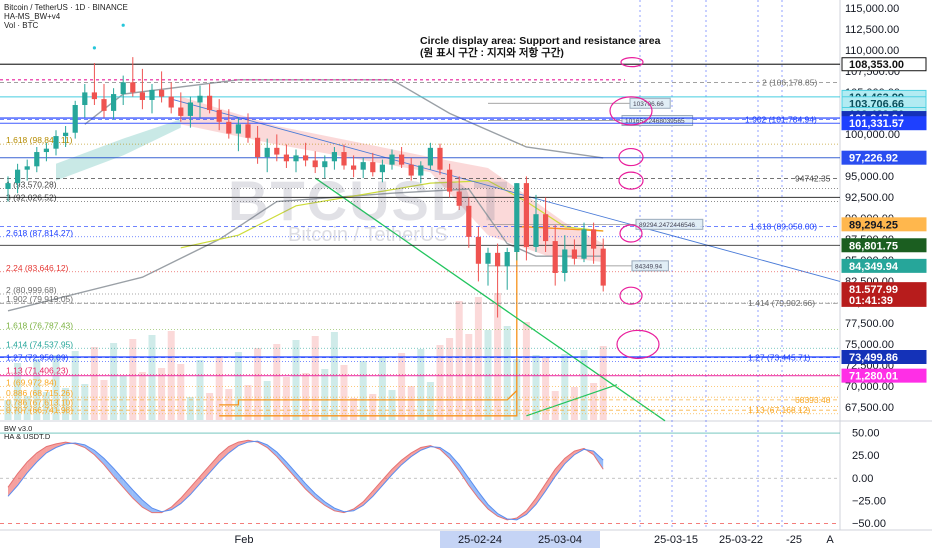 The width and height of the screenshot is (932, 555). I want to click on osc-axis-tick: 0.00, so click(862, 479).